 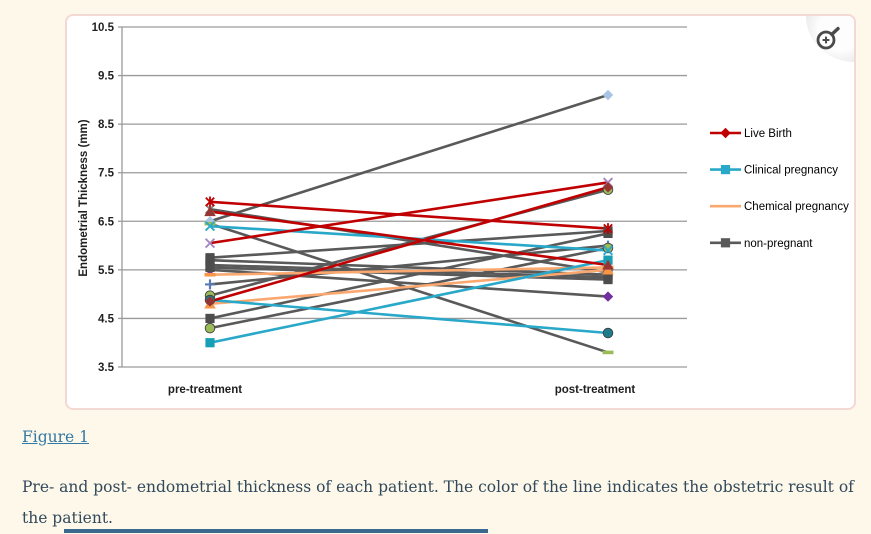 I want to click on y-tick-label: 6.5, so click(x=106, y=222).